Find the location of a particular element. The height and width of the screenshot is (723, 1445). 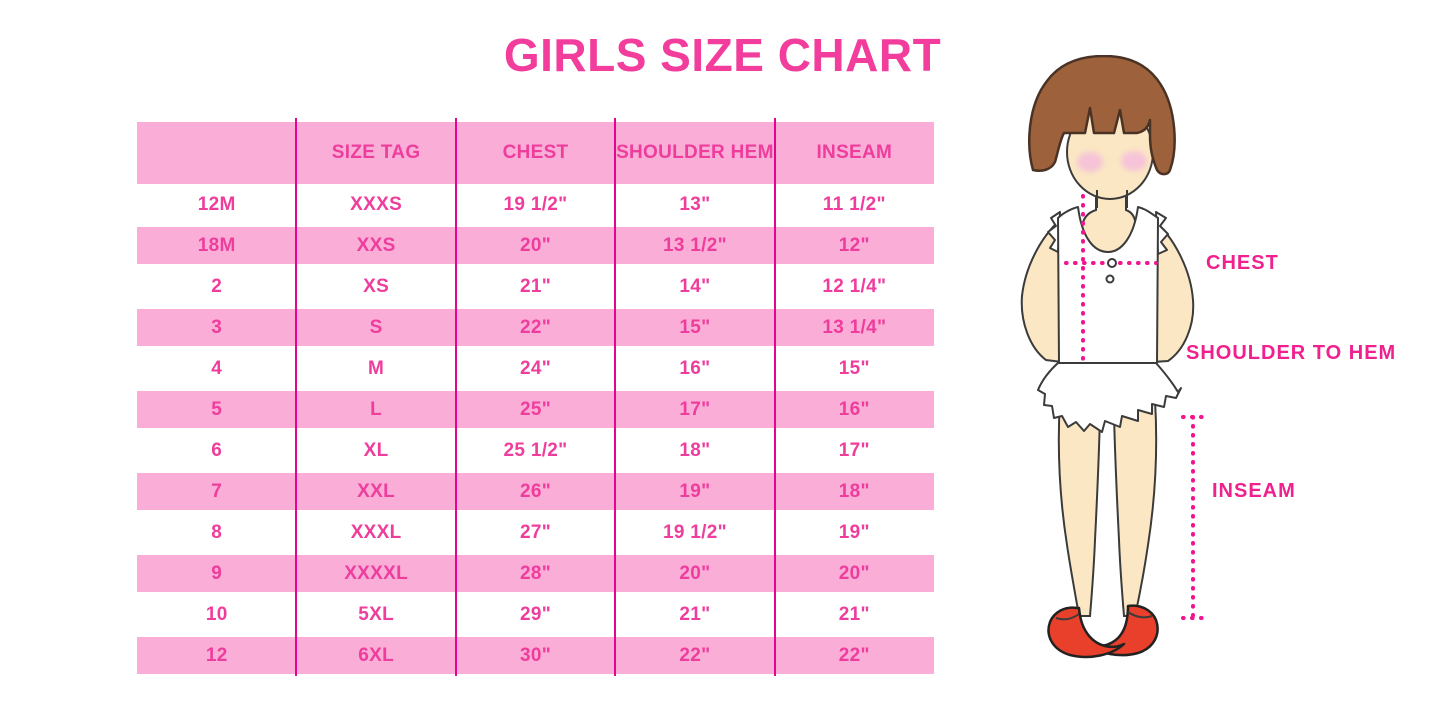

table-cell: 2 is located at coordinates (217, 286).